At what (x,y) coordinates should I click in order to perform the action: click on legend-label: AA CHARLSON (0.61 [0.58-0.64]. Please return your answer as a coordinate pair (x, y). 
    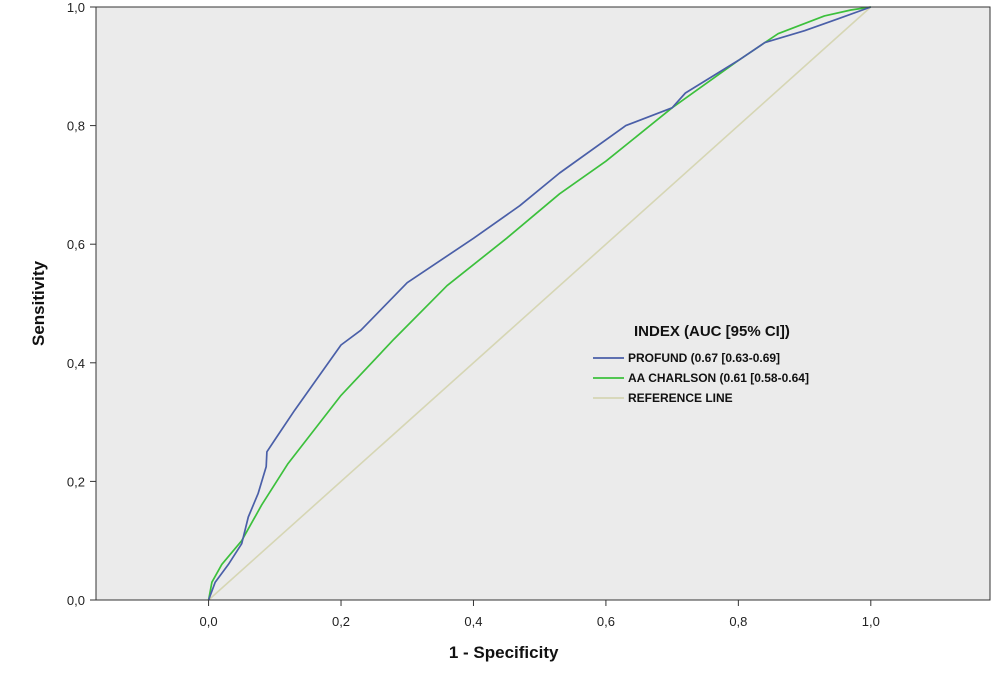
    Looking at the image, I should click on (718, 378).